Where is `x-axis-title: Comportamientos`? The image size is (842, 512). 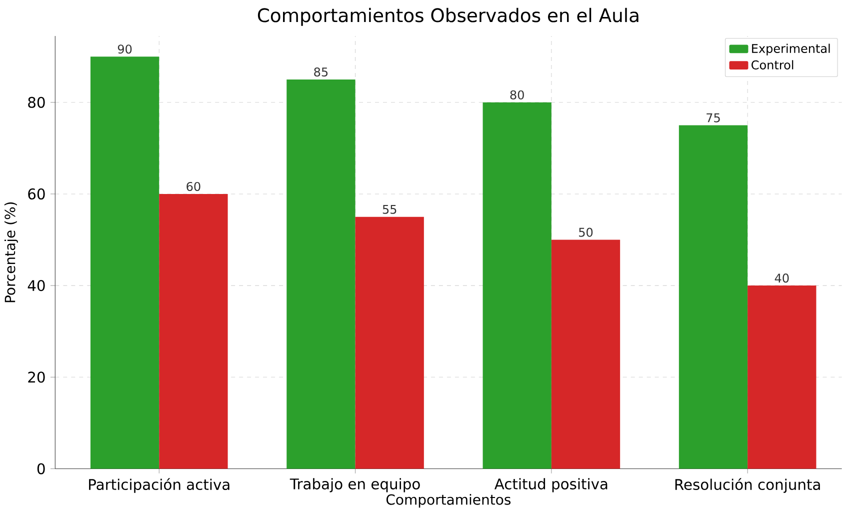 x-axis-title: Comportamientos is located at coordinates (448, 501).